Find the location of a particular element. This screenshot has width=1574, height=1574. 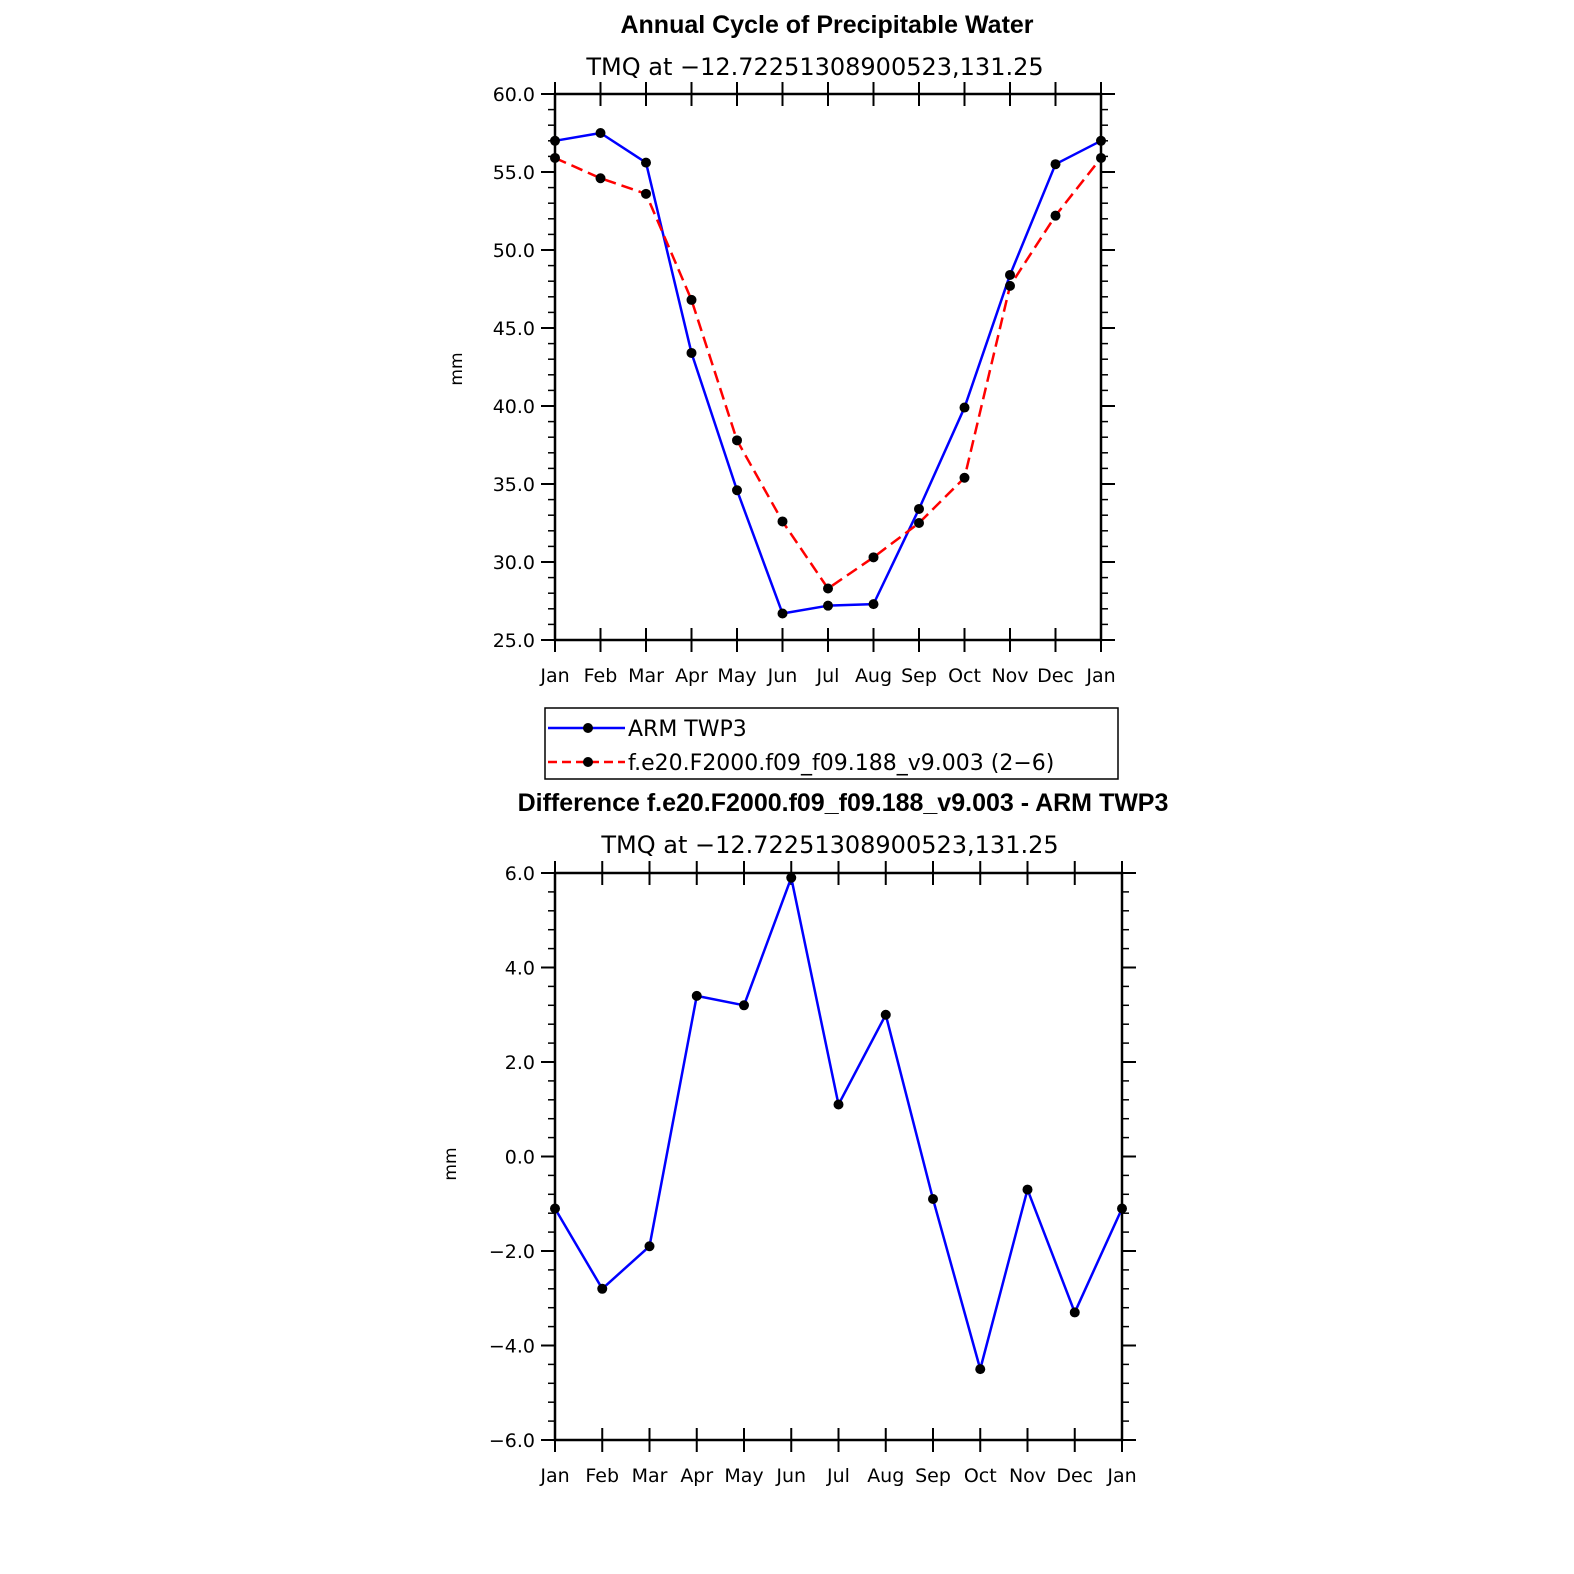

bottom-x-tick-label: Dec is located at coordinates (1074, 1476).